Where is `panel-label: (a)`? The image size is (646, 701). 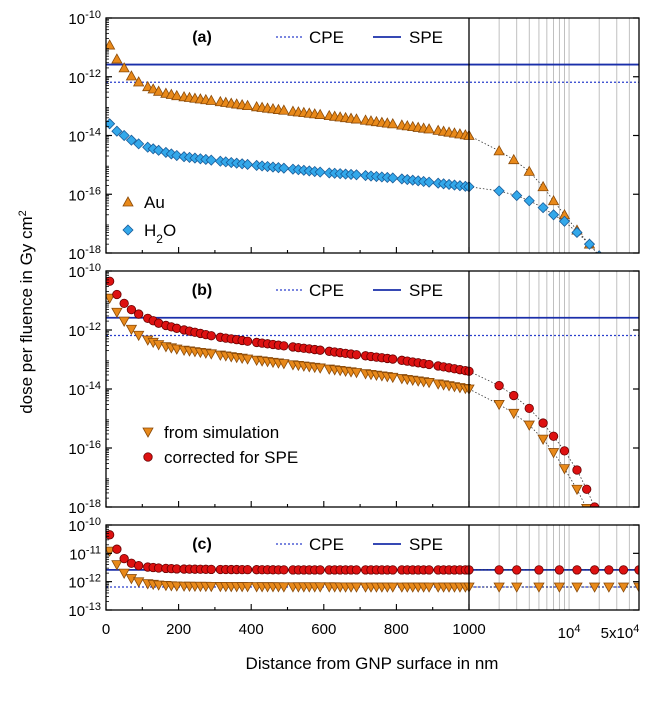 panel-label: (a) is located at coordinates (202, 37).